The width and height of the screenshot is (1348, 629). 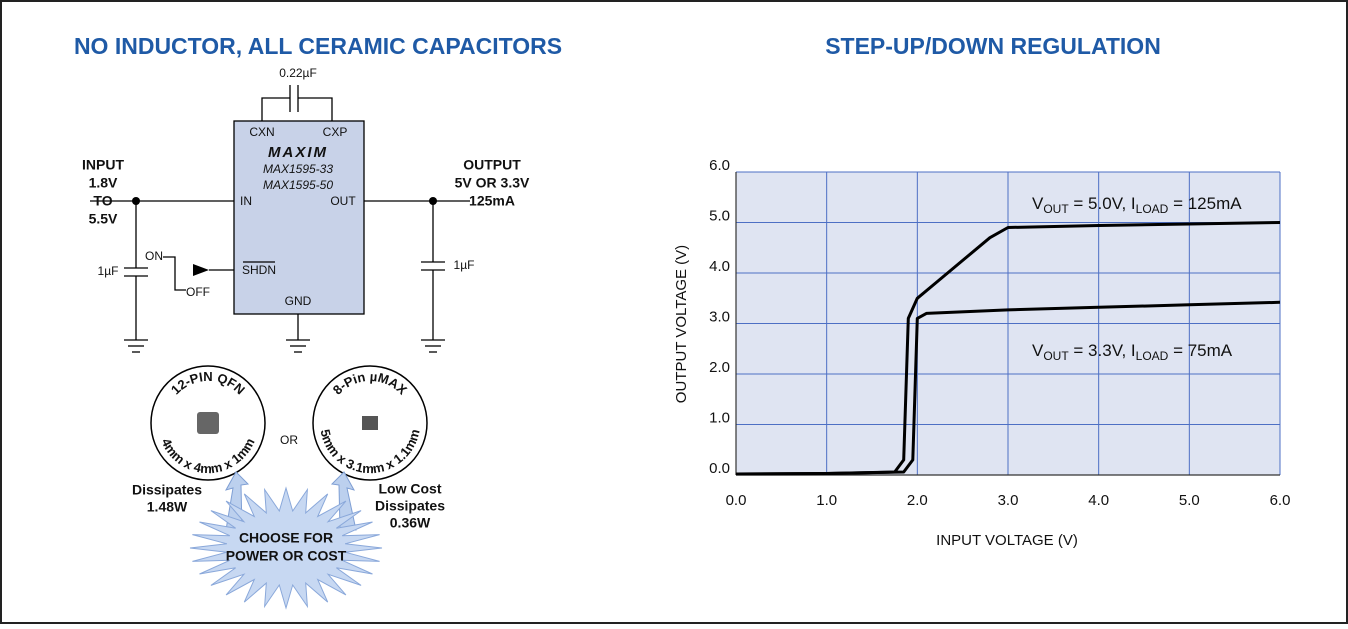 What do you see at coordinates (154, 256) in the screenshot?
I see `switch-label: ON` at bounding box center [154, 256].